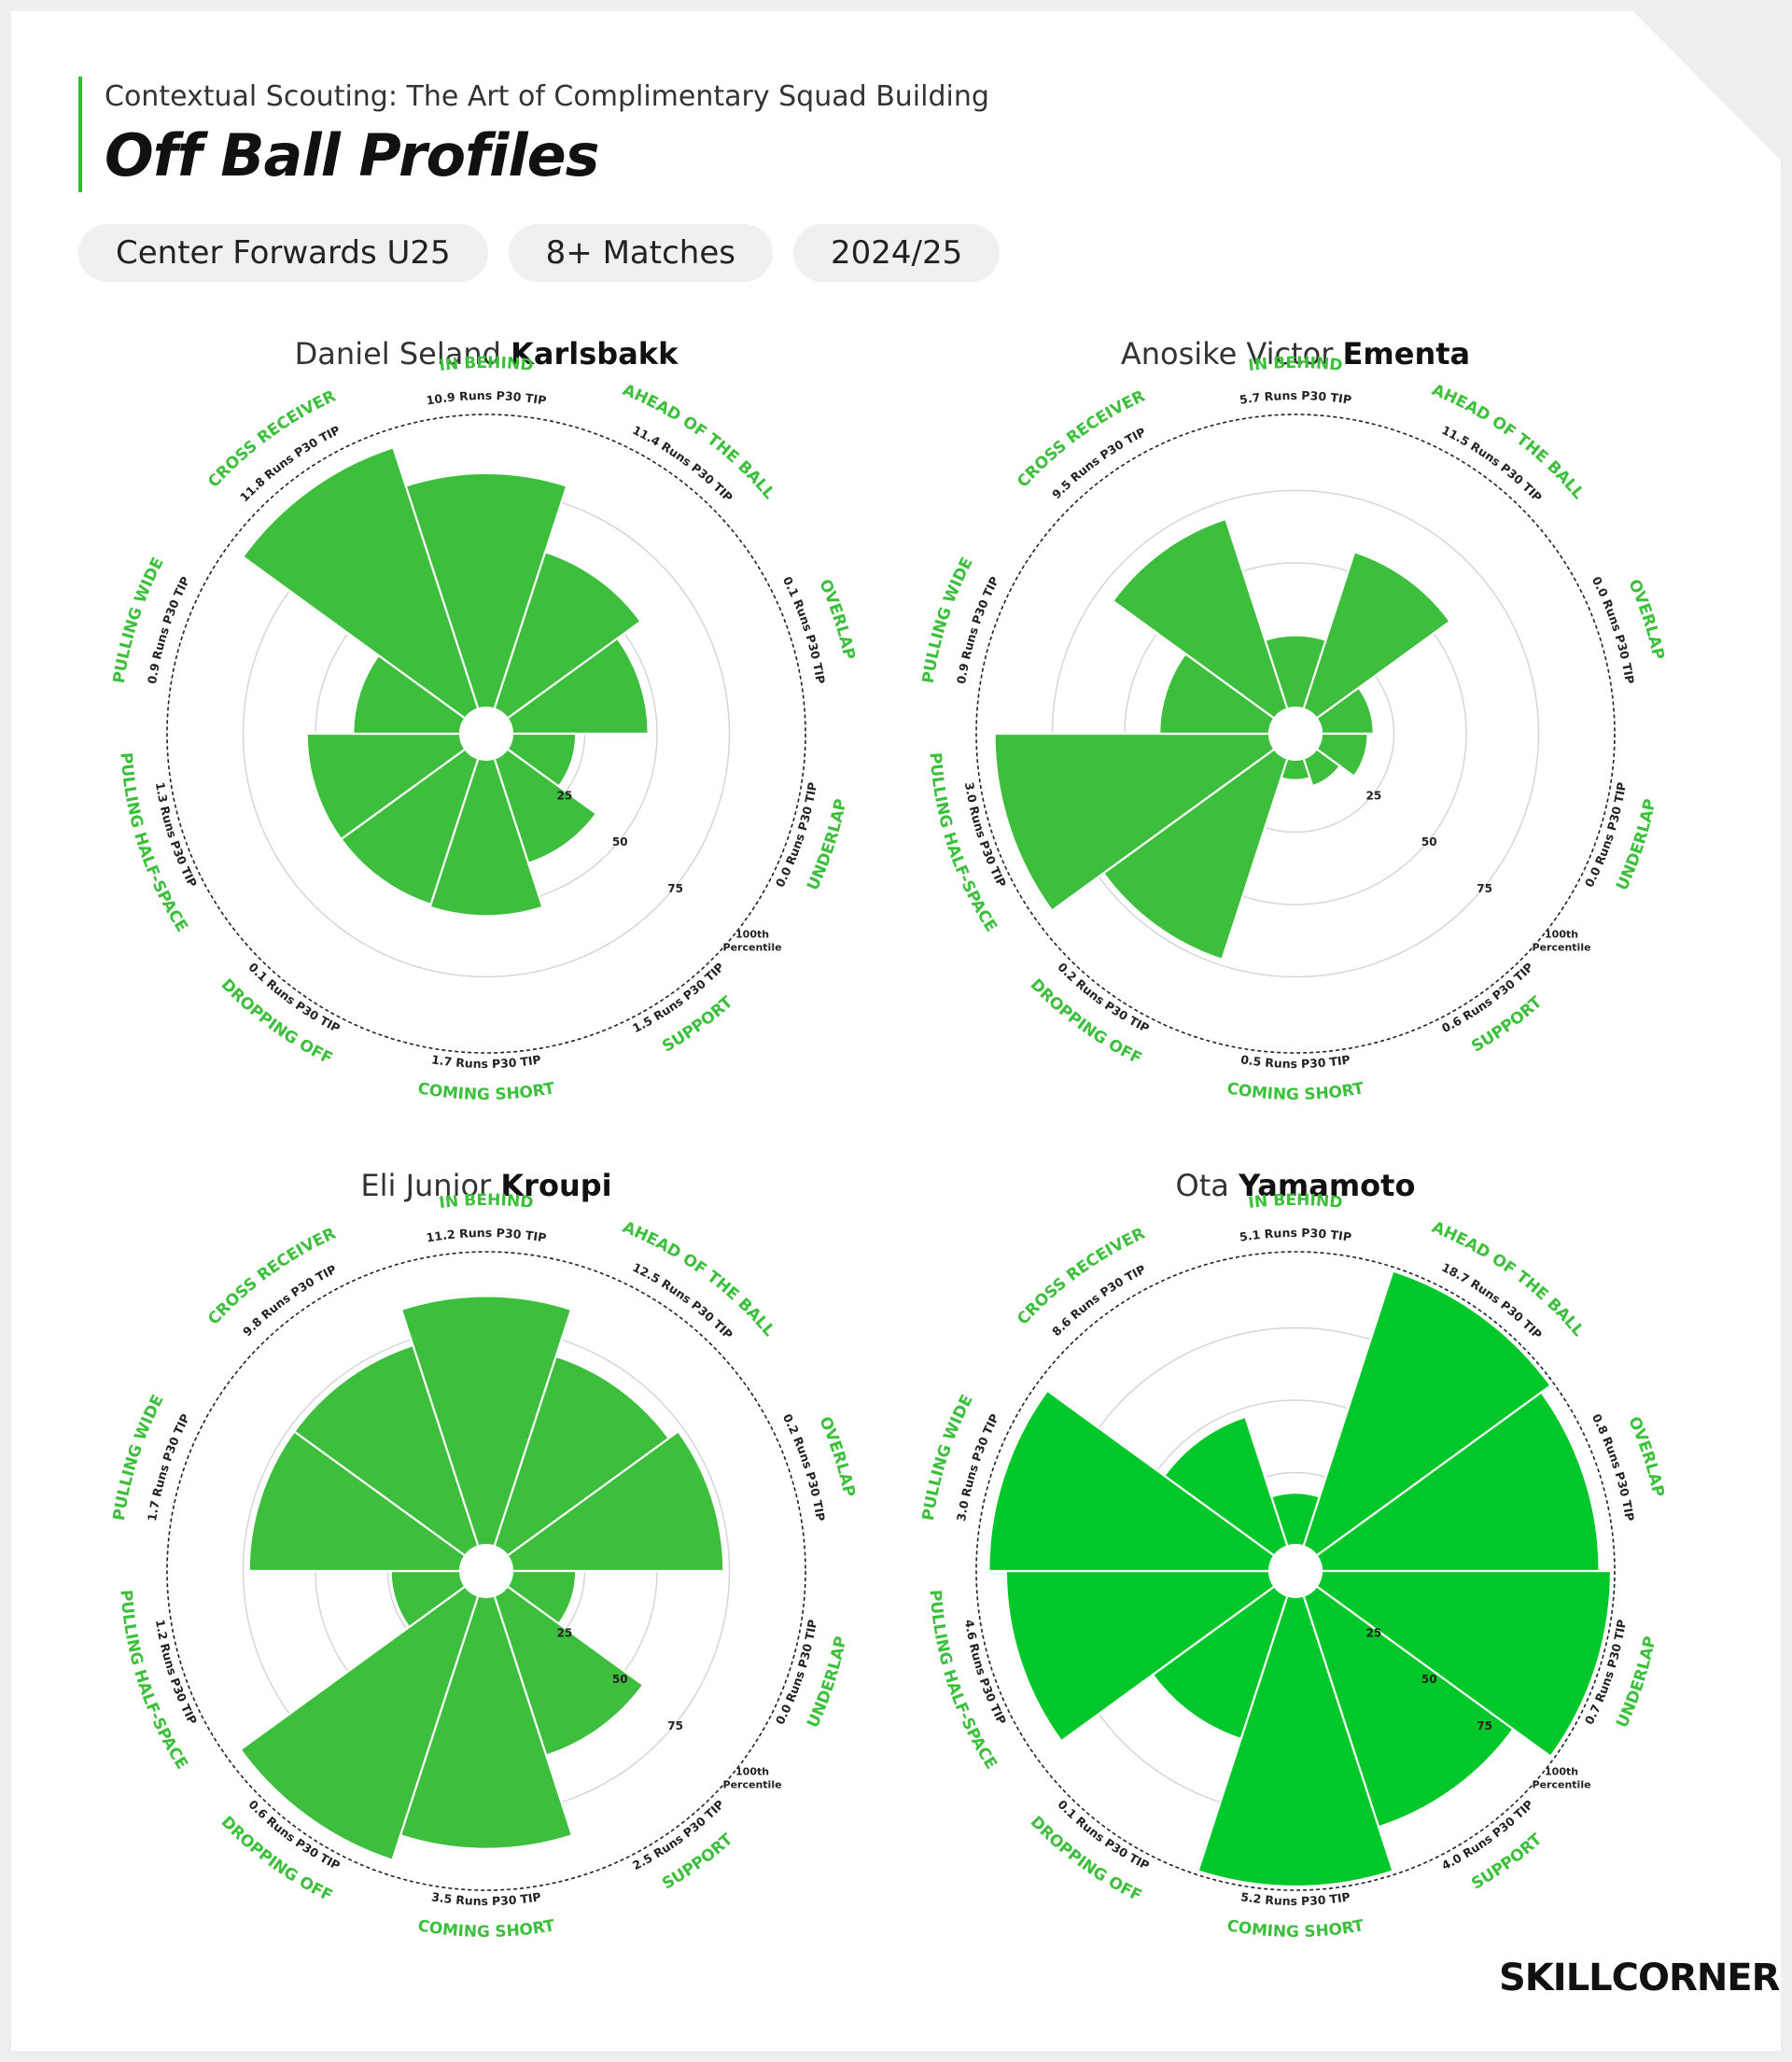 This screenshot has height=2062, width=1792. What do you see at coordinates (1232, 354) in the screenshot?
I see `player-first-name: Anosike Victor` at bounding box center [1232, 354].